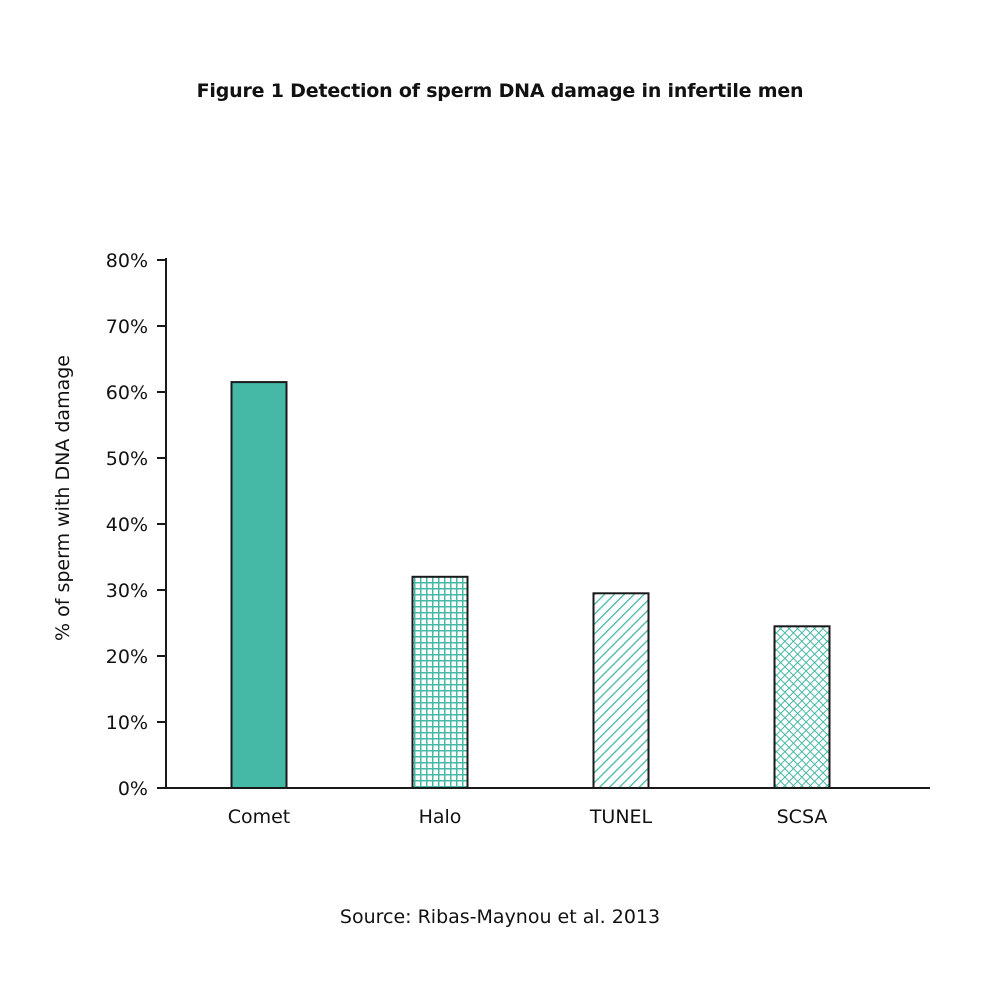 The width and height of the screenshot is (1000, 1000). I want to click on bar-scsa, so click(802, 707).